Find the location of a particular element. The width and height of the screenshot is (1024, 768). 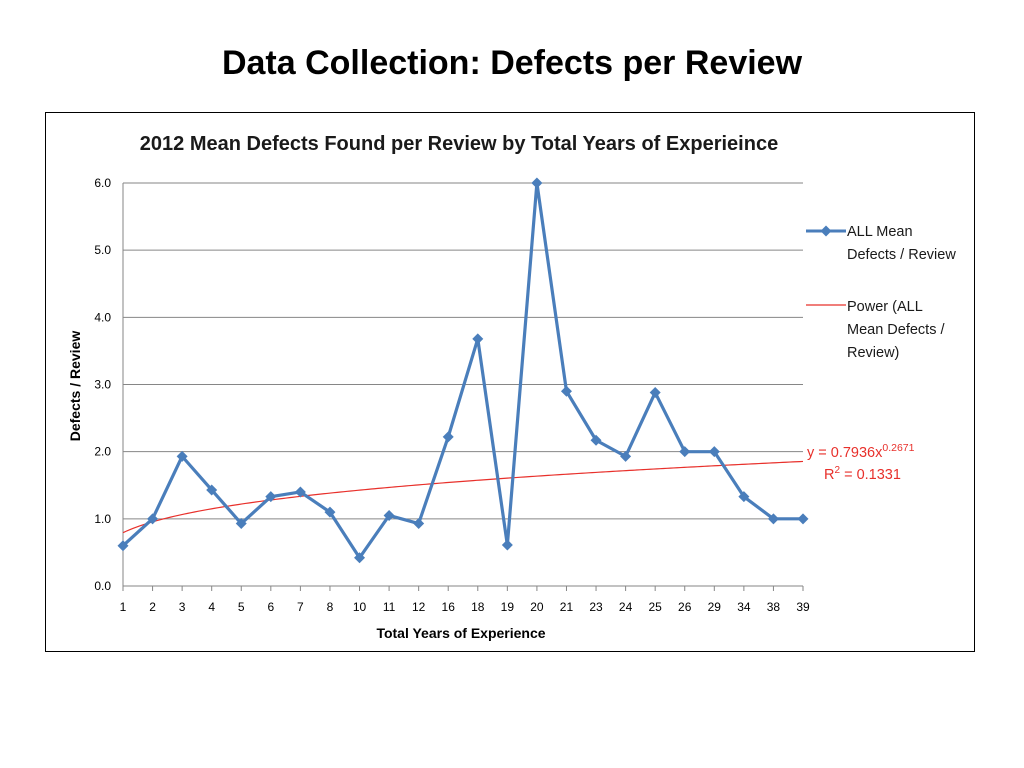

x-tick-label: 26 is located at coordinates (685, 607).